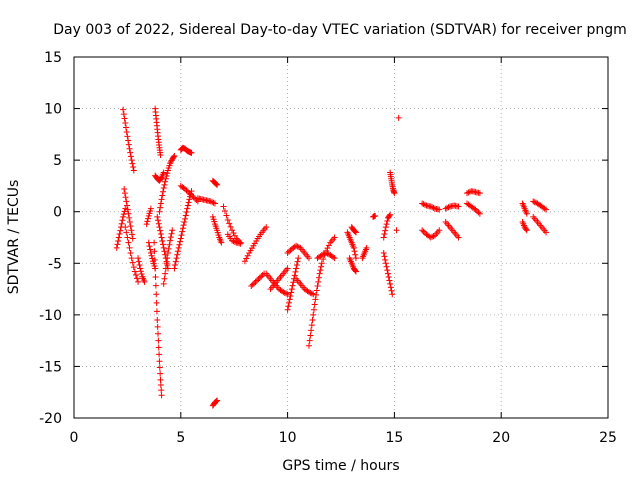 Image resolution: width=640 pixels, height=480 pixels. What do you see at coordinates (50, 316) in the screenshot?
I see `y-tick-label: -10` at bounding box center [50, 316].